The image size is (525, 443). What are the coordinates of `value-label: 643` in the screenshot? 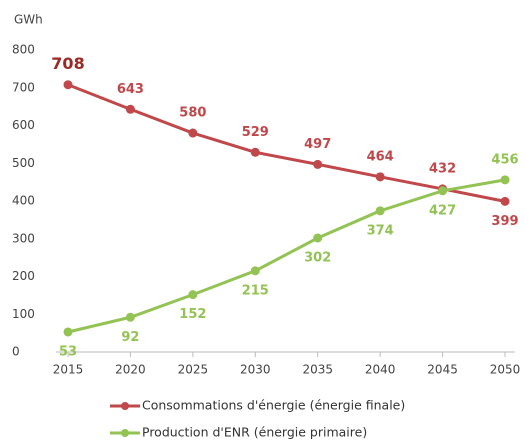 It's located at (130, 89).